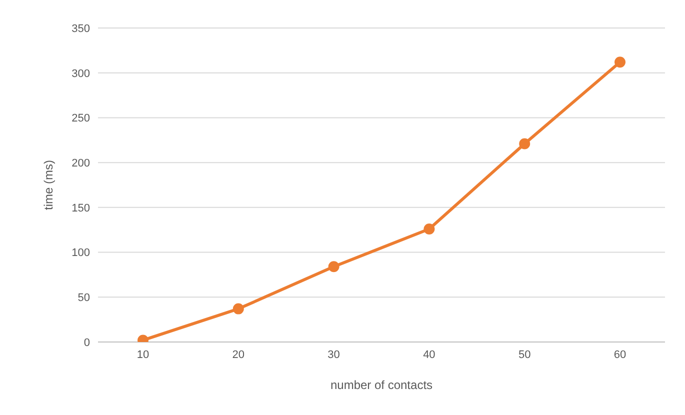 The height and width of the screenshot is (415, 685). Describe the element at coordinates (381, 385) in the screenshot. I see `x-axis-title: number of contacts` at that location.